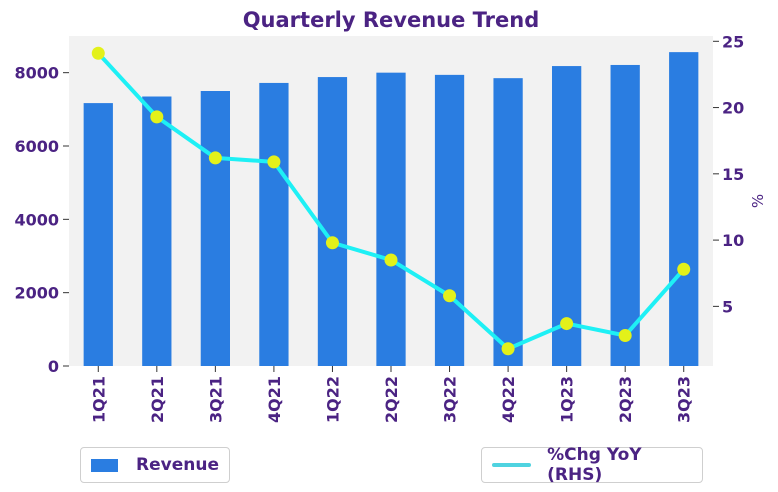  I want to click on x-tick-label: 4Q22, so click(508, 399).